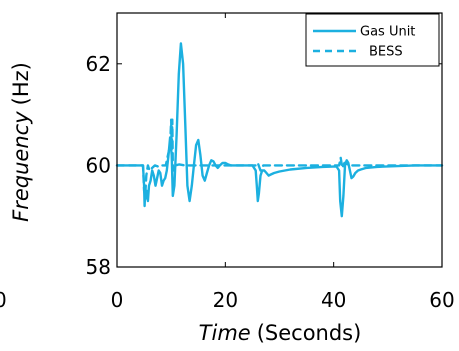 The width and height of the screenshot is (459, 351). I want to click on x-axis-label-italic: Time, so click(225, 333).